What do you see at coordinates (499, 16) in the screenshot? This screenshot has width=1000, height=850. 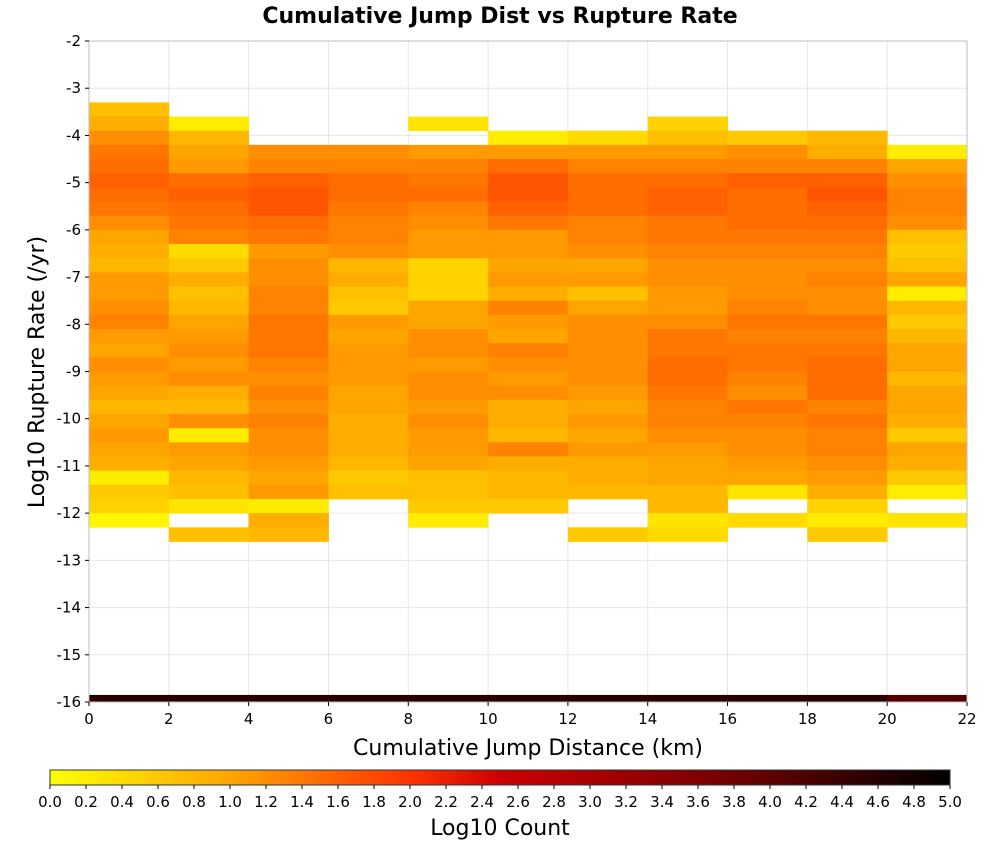 I see `chart-title: Cumulative Jump Dist vs Rupture Rate` at bounding box center [499, 16].